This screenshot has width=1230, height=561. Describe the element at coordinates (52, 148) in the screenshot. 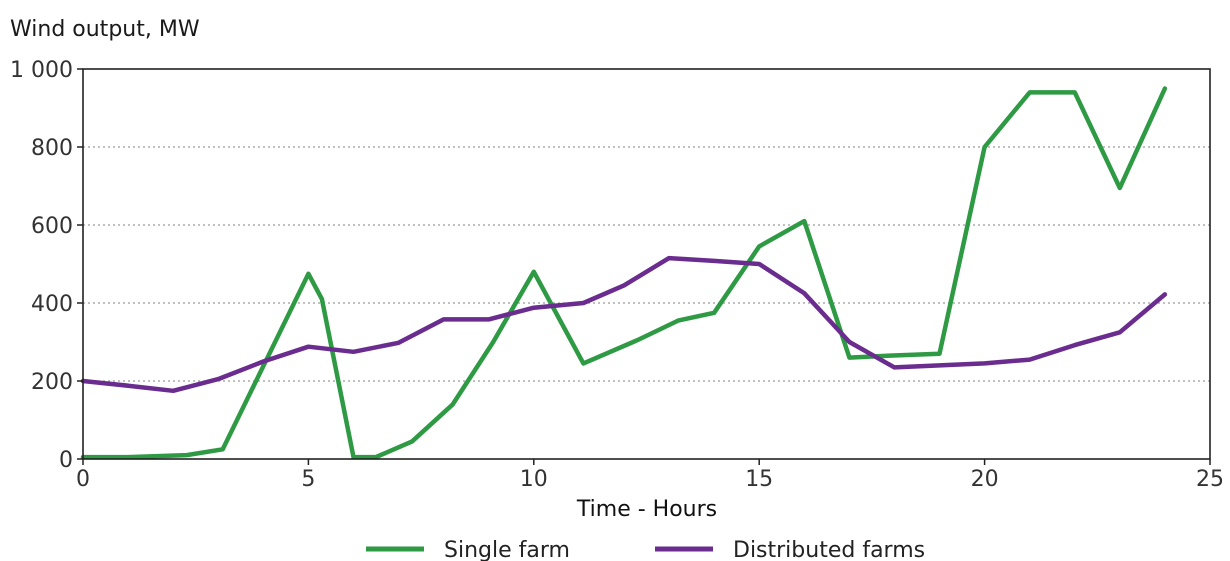

I see `y-tick-label: 800` at that location.